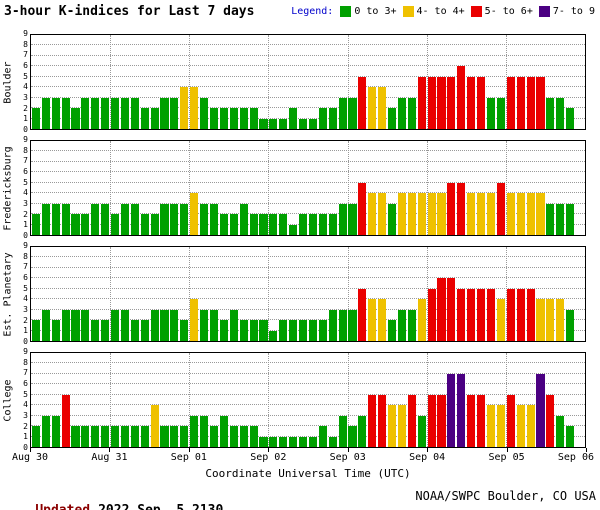  I want to click on y-tick-label: 4, so click(25, 405).